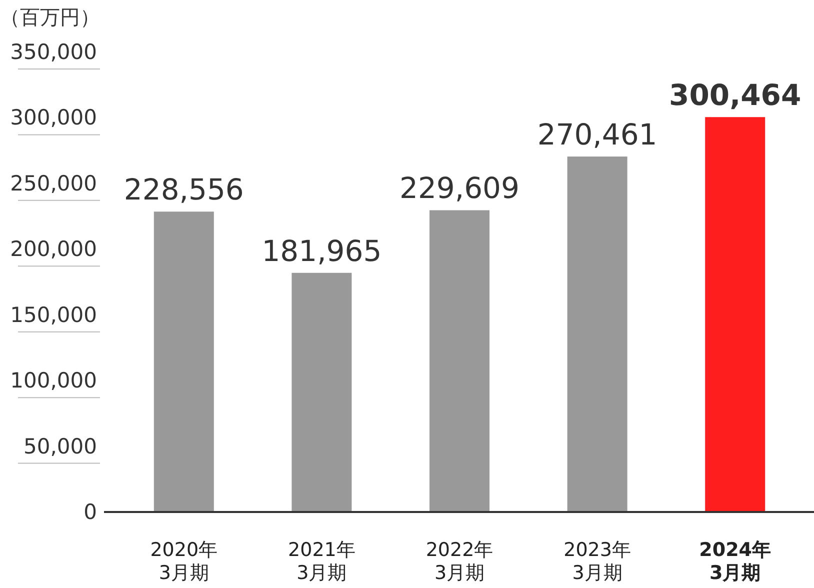 This screenshot has width=814, height=588. What do you see at coordinates (322, 251) in the screenshot?
I see `data-label: 181,965` at bounding box center [322, 251].